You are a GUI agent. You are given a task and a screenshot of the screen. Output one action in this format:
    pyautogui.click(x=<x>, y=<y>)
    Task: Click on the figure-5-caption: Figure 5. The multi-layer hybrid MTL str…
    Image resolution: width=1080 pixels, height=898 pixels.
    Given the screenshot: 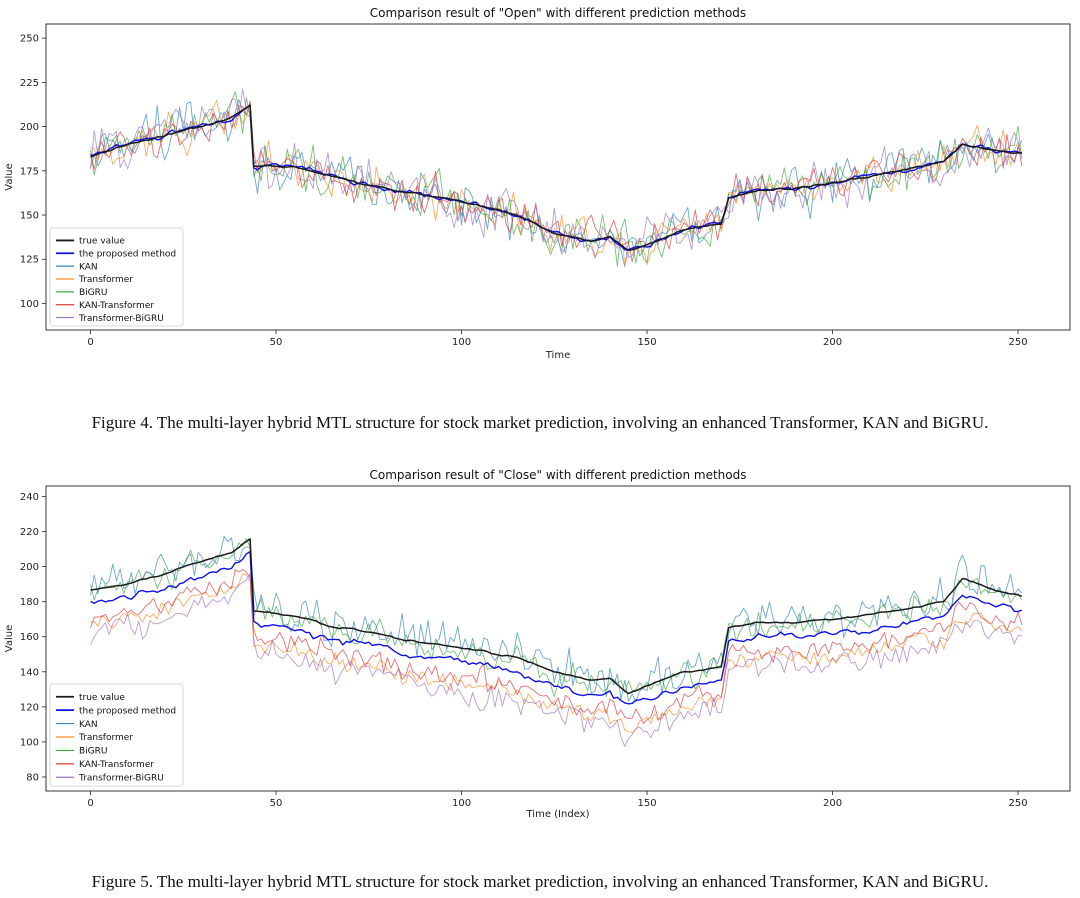 What is the action you would take?
    pyautogui.click(x=540, y=881)
    